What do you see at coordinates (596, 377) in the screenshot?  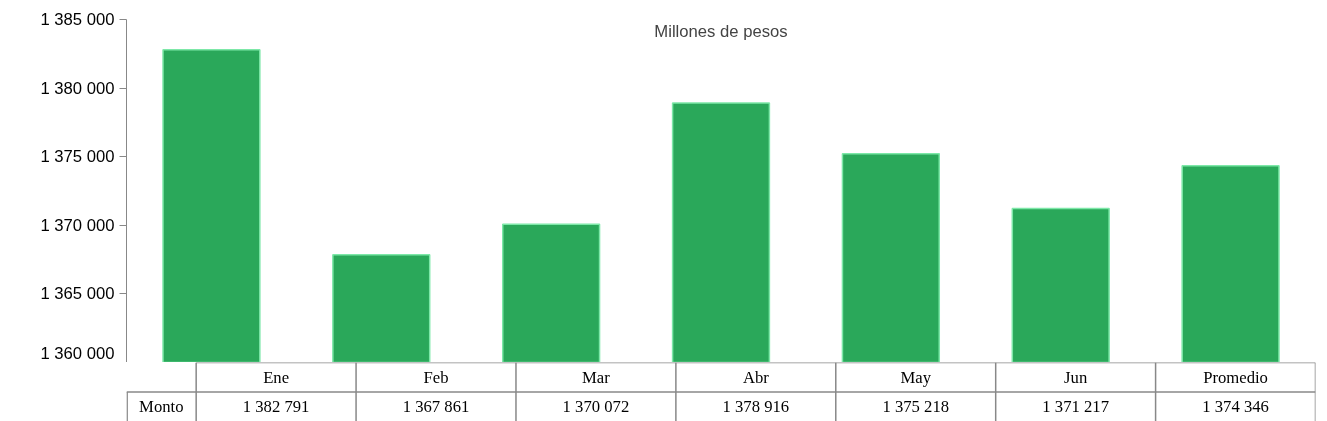 I see `x-tick-label: Mar` at bounding box center [596, 377].